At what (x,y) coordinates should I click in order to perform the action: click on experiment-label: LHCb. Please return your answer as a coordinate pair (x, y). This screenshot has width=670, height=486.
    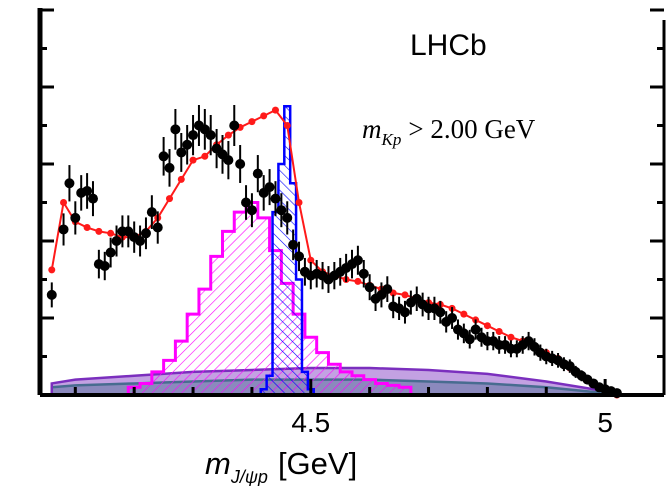
    Looking at the image, I should click on (448, 45).